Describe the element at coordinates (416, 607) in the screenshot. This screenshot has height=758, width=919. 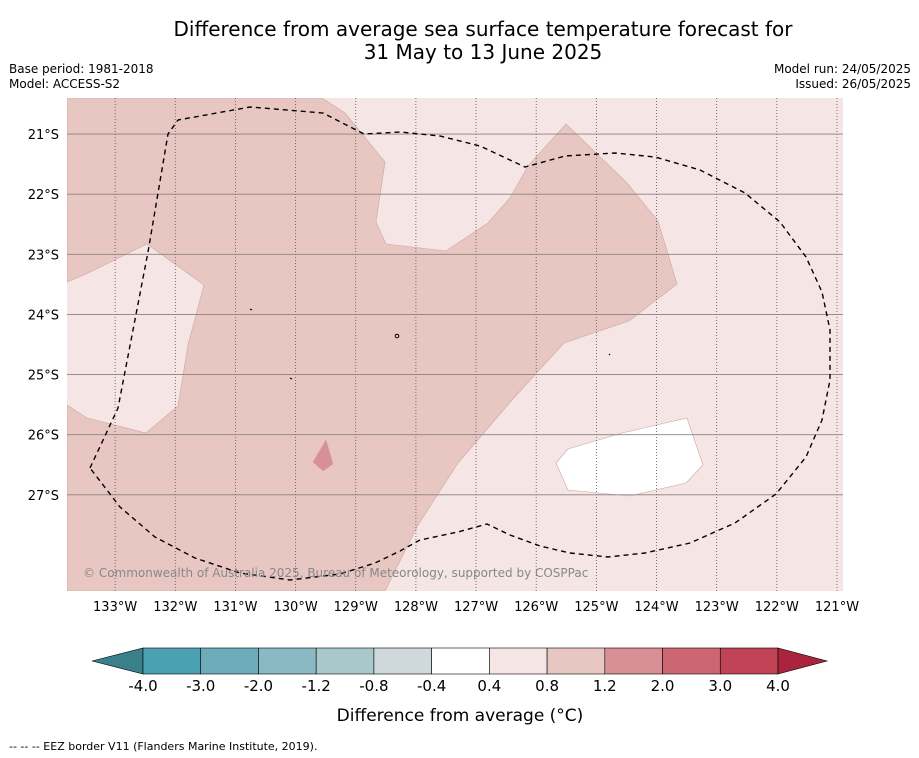
I see `lon-tick-label: 128°W` at that location.